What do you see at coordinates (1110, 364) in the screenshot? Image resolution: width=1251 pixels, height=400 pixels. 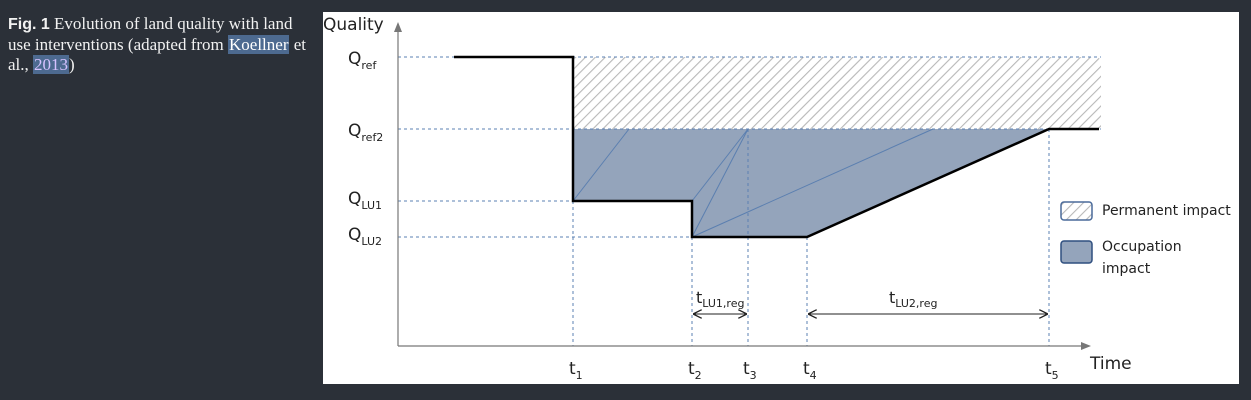 I see `x-axis-title: Time` at bounding box center [1110, 364].